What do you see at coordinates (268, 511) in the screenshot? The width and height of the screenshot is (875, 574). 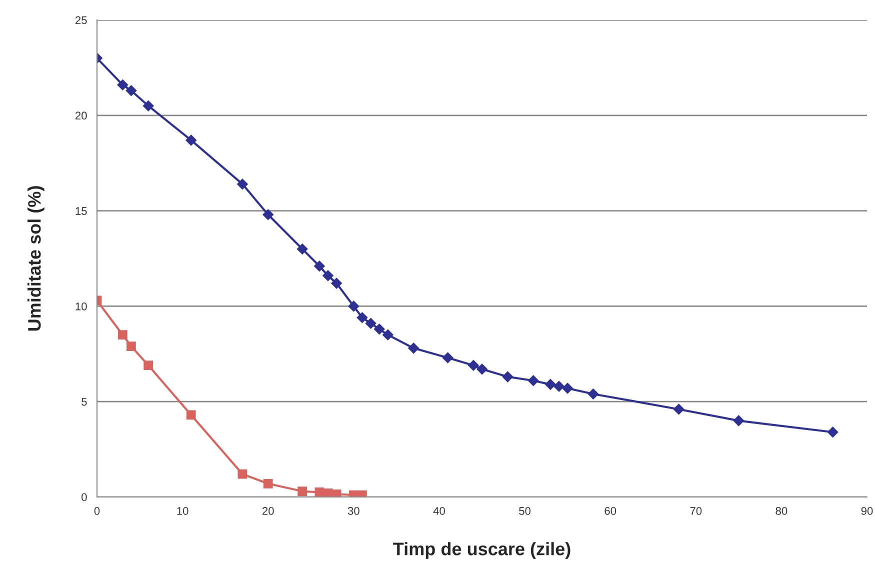 I see `x-tick-label: 20` at bounding box center [268, 511].